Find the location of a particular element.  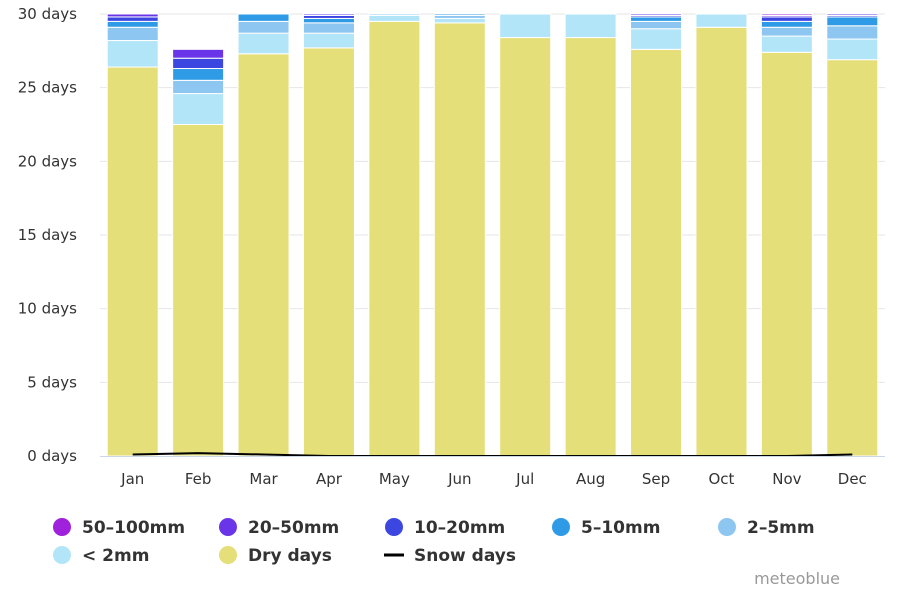

legend-item: 20–50mm is located at coordinates (279, 528).